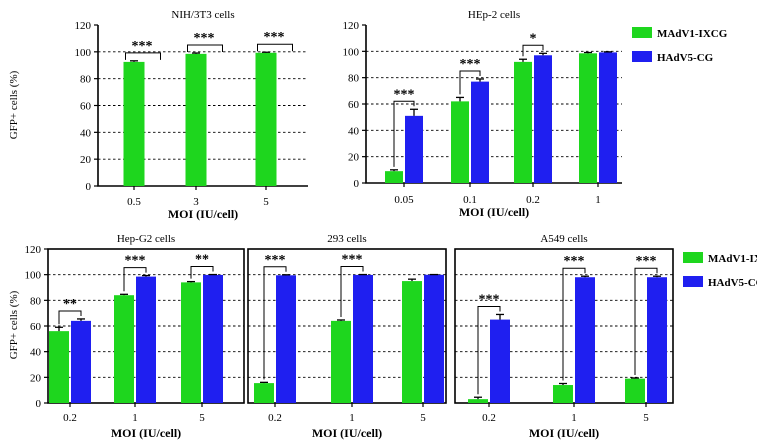 This screenshot has height=445, width=757. What do you see at coordinates (134, 202) in the screenshot?
I see `x-tick-label: 0.5` at bounding box center [134, 202].